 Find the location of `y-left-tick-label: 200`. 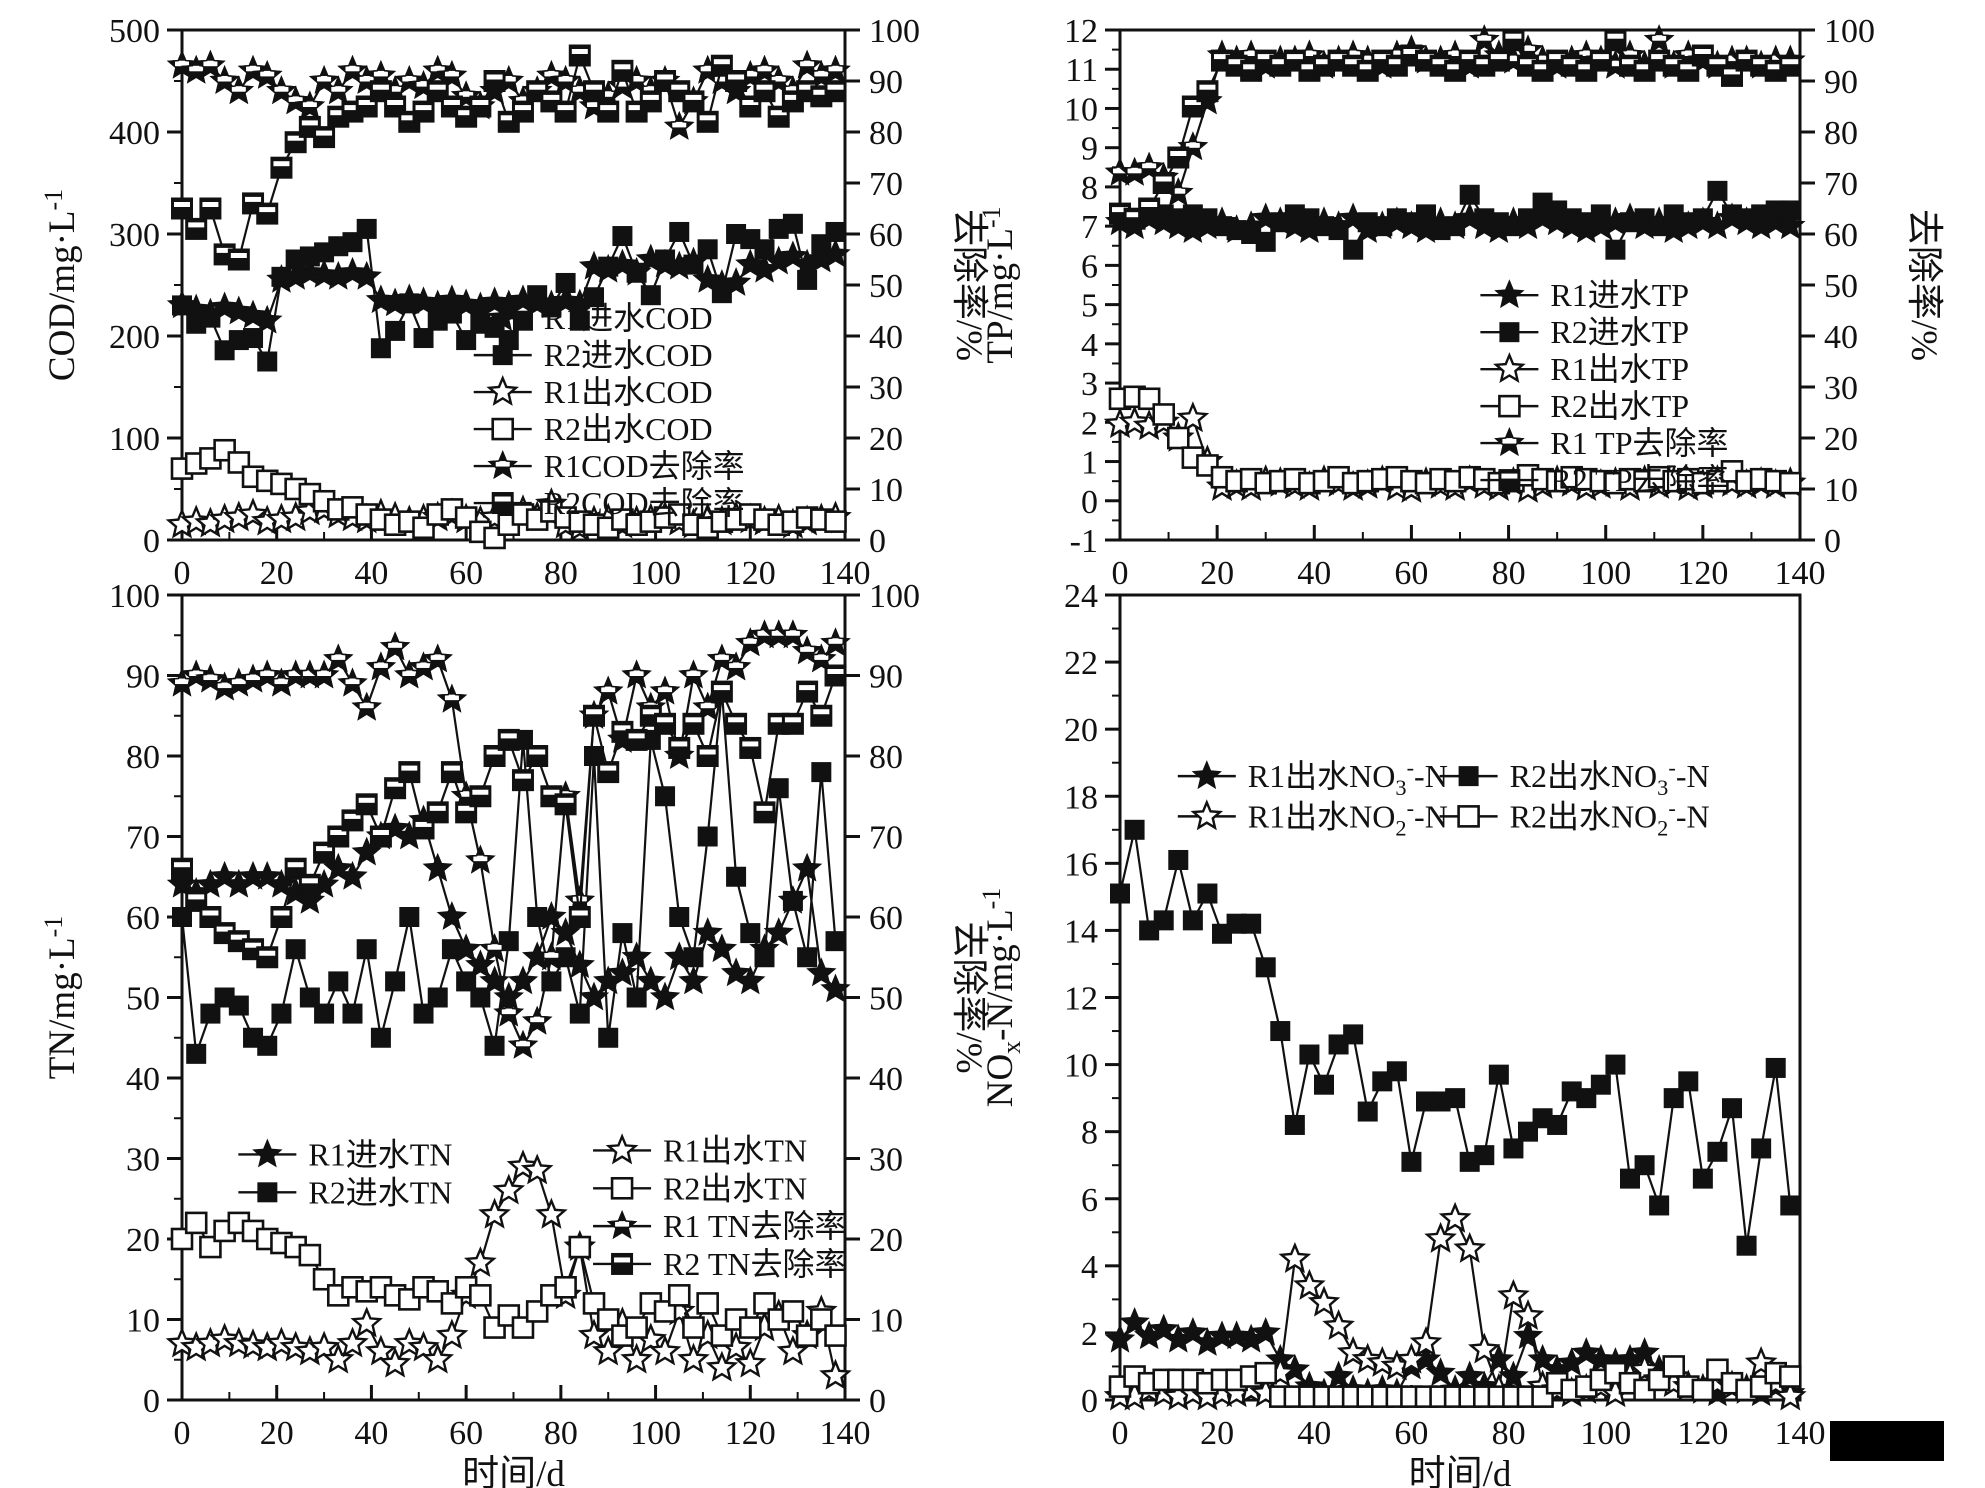

y-left-tick-label: 200 is located at coordinates (134, 337).